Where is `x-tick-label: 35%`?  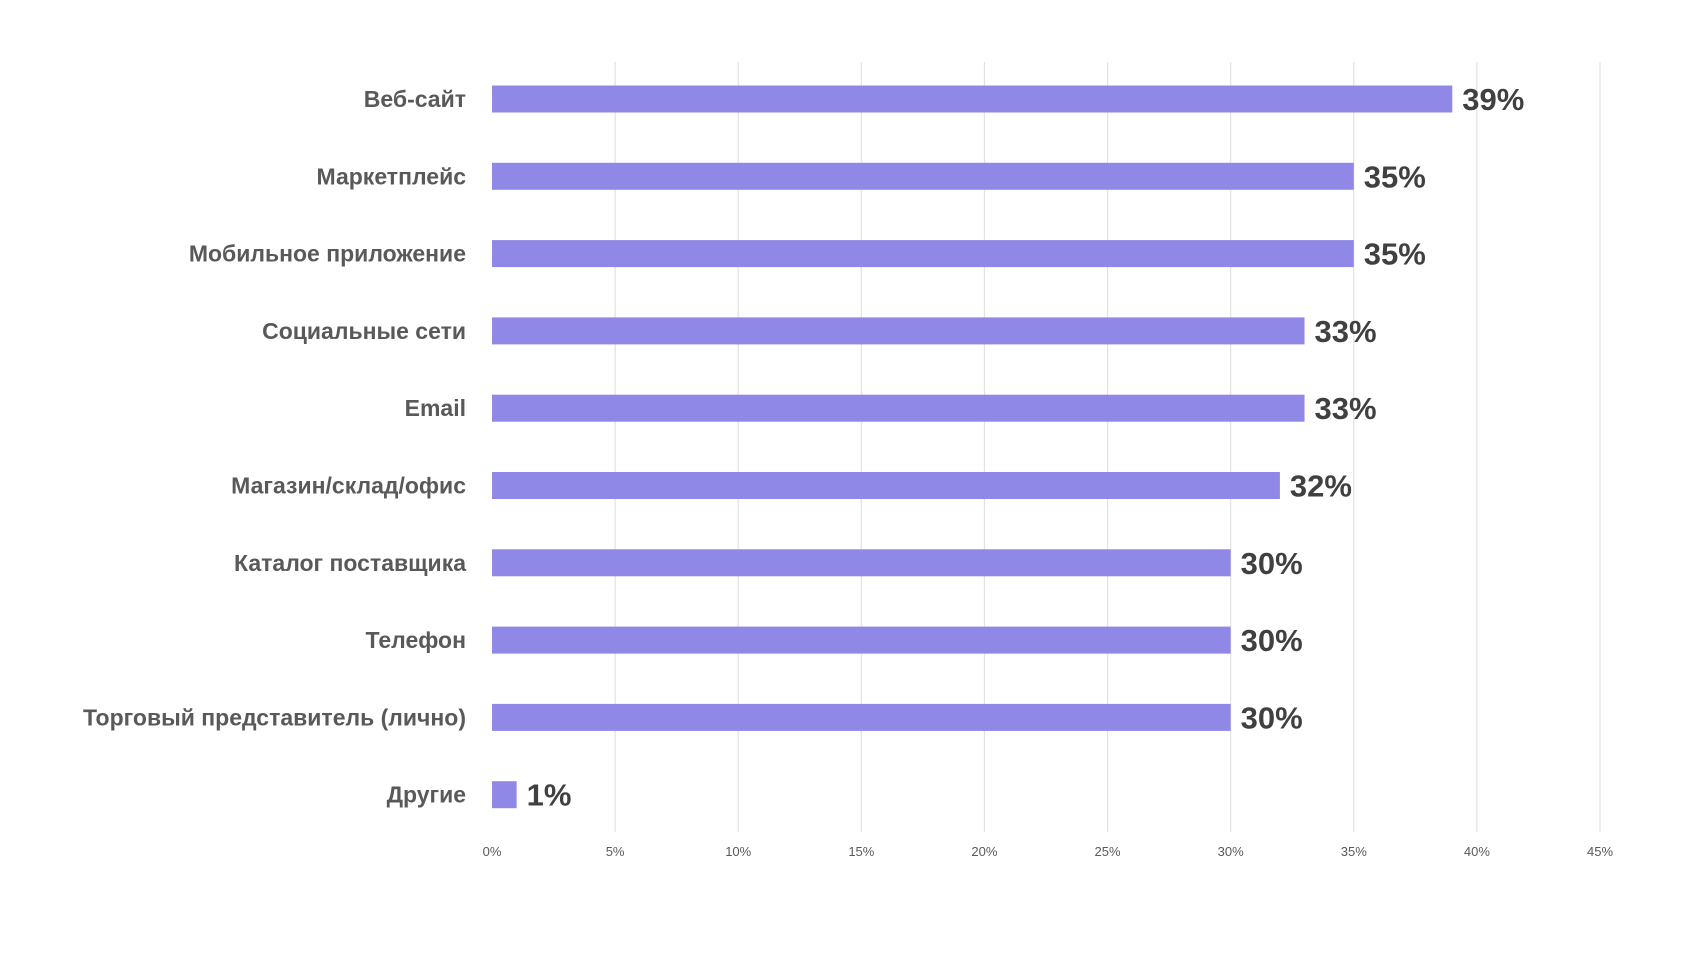
x-tick-label: 35% is located at coordinates (1354, 851).